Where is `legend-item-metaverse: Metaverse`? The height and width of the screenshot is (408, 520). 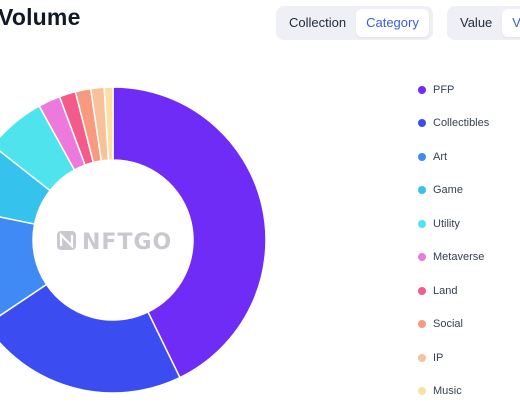
legend-item-metaverse: Metaverse is located at coordinates (469, 258).